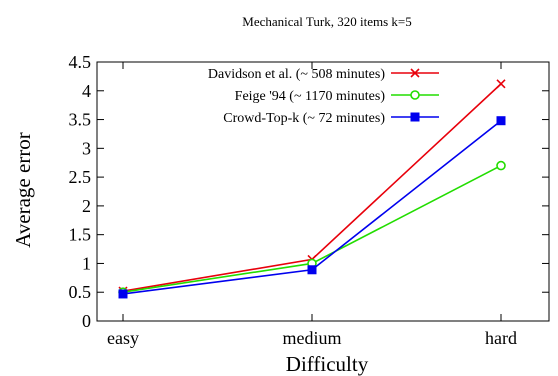 The height and width of the screenshot is (376, 558). Describe the element at coordinates (80, 292) in the screenshot. I see `y-tick-label: 0.5` at that location.